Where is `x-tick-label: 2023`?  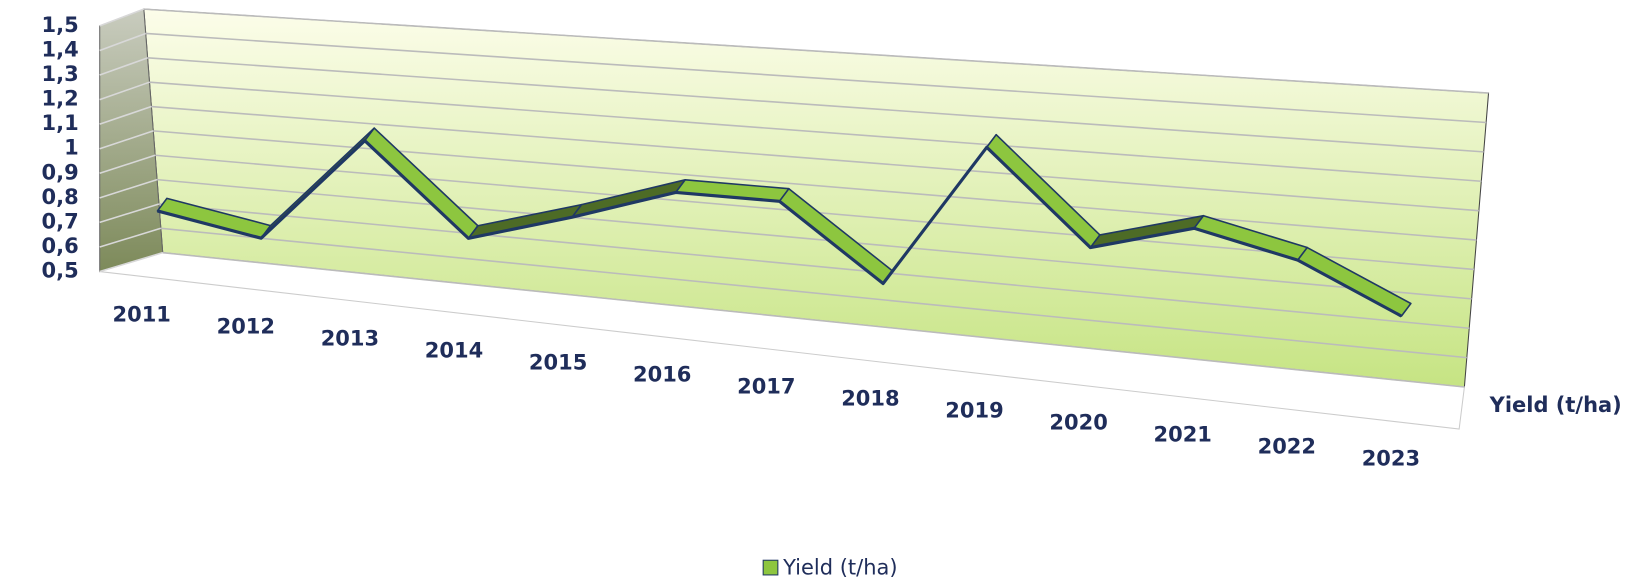
x-tick-label: 2023 is located at coordinates (1391, 458).